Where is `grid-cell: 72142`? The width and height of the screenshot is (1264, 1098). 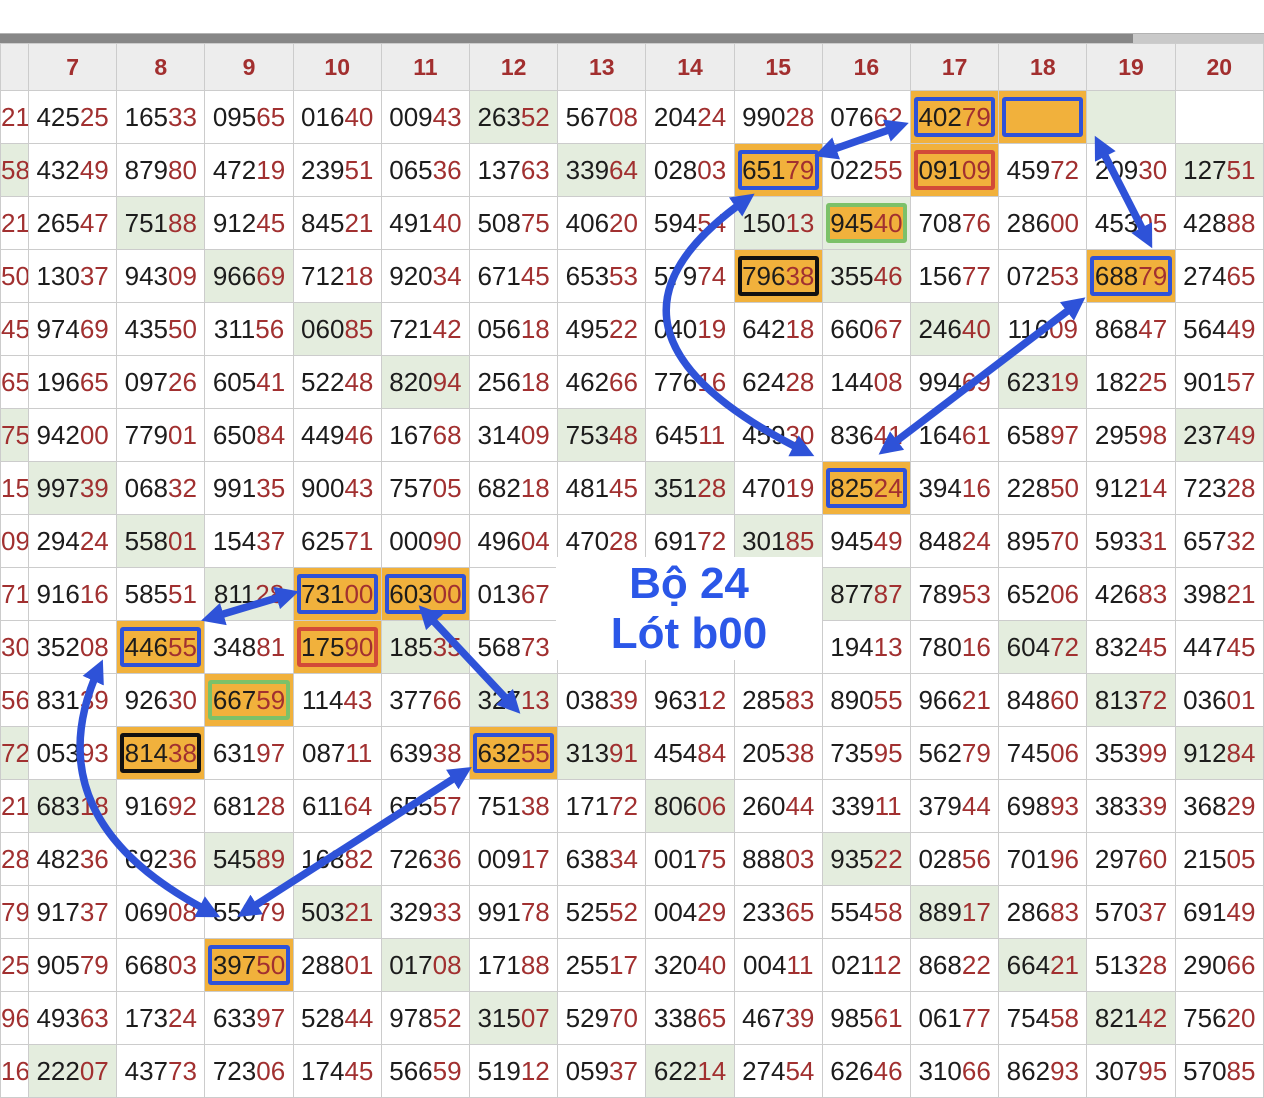
grid-cell: 72142 is located at coordinates (425, 329).